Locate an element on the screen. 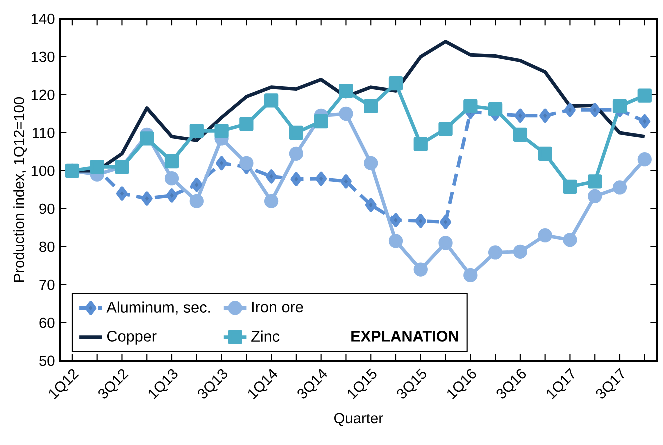 The image size is (663, 445). legend-label: Aluminum, sec. is located at coordinates (158, 308).